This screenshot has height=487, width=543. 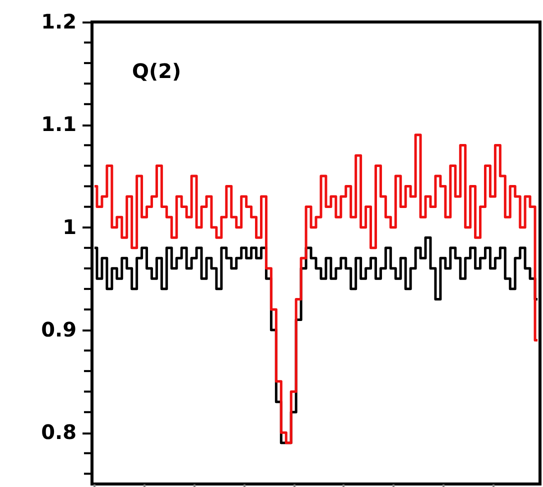 I want to click on y-tick-label: 1, so click(x=69, y=226).